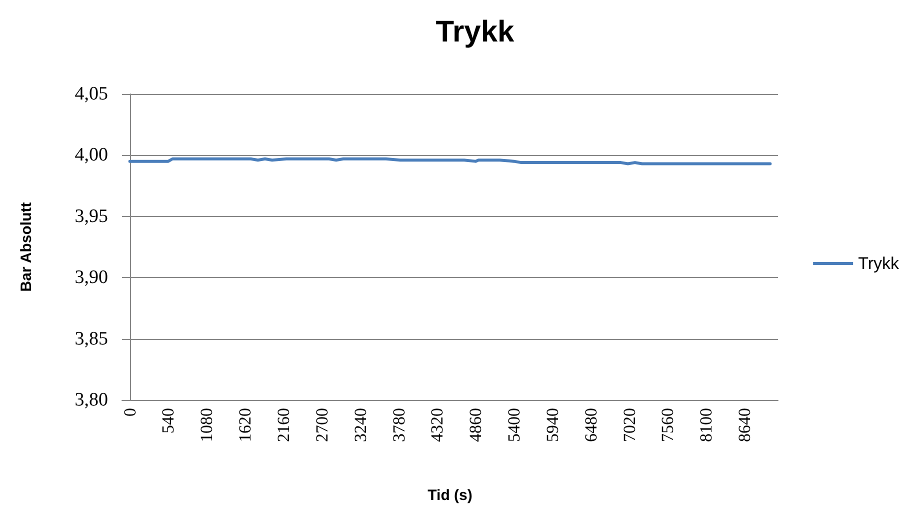 Image resolution: width=914 pixels, height=527 pixels. Describe the element at coordinates (322, 425) in the screenshot. I see `x-tick-label: 2700` at that location.